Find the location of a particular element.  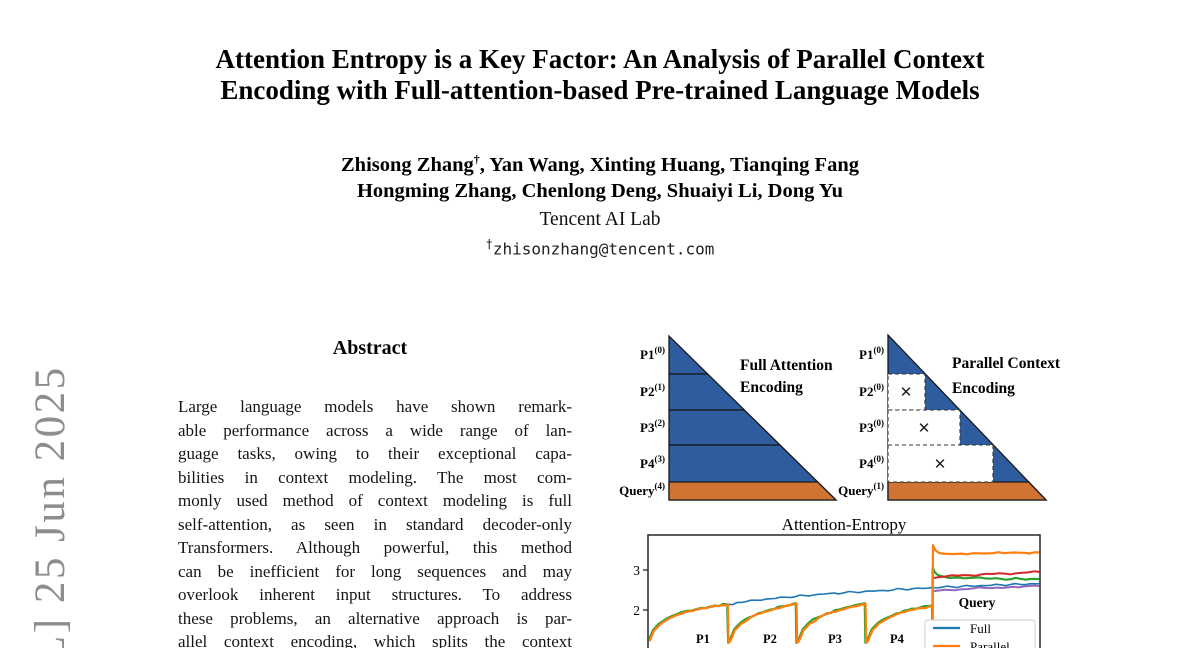

full-attention-caption-line1: Full Attention is located at coordinates (786, 365).